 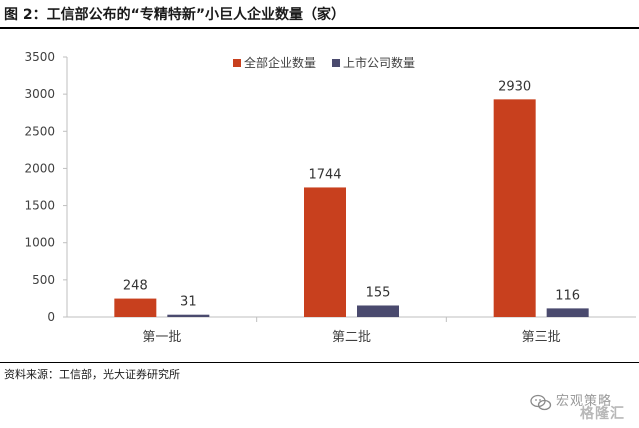 I want to click on y-tick-label: 500, so click(x=43, y=280).